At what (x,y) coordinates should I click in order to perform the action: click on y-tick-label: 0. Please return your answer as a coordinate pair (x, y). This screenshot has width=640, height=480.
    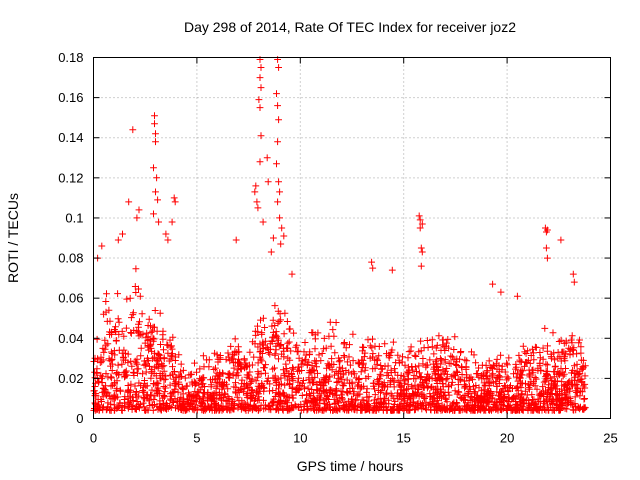
    Looking at the image, I should click on (79, 418).